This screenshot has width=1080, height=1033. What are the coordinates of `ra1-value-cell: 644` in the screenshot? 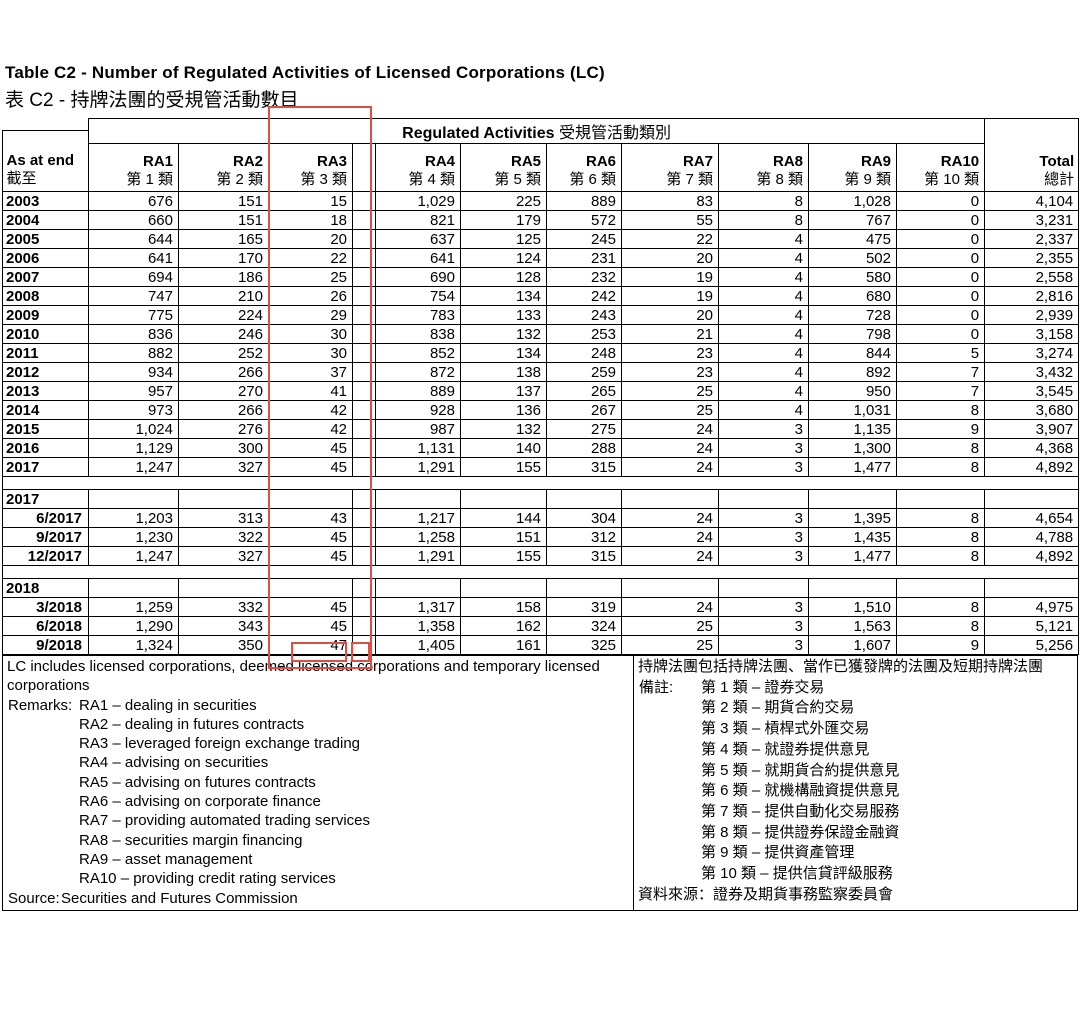 It's located at (133, 239).